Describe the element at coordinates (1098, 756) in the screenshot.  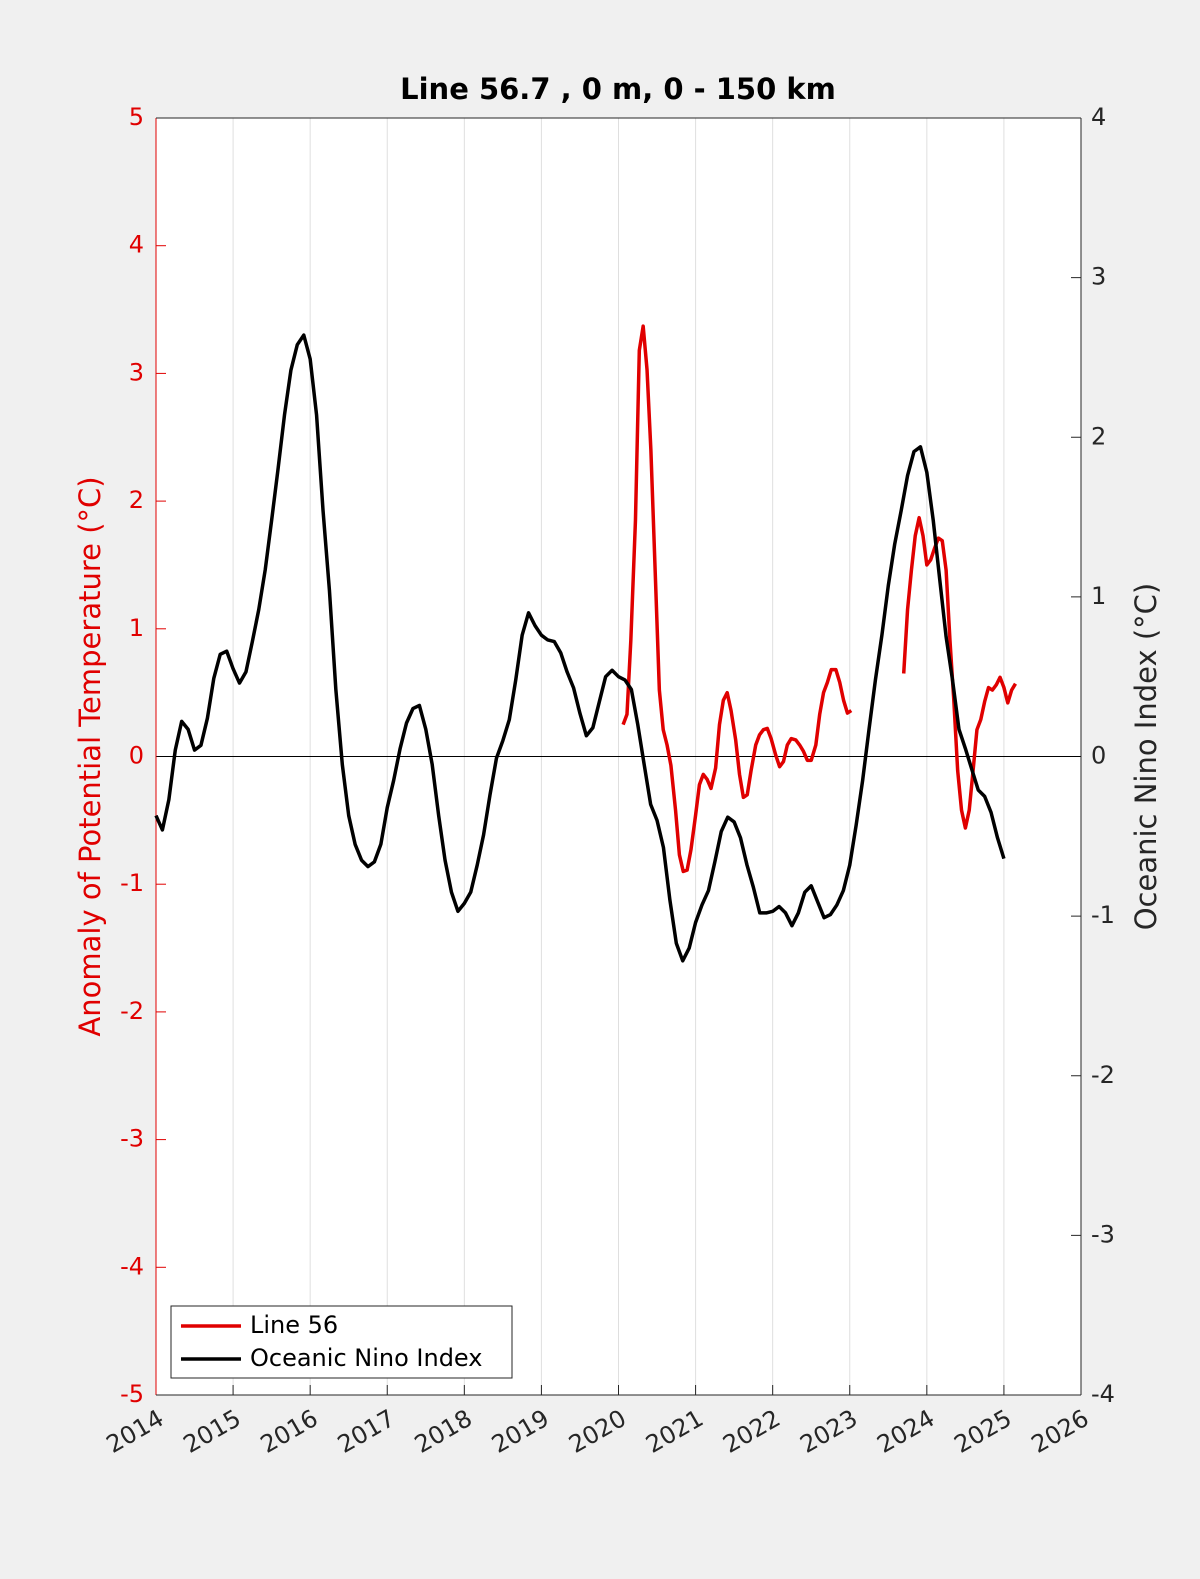
I see `y2-tick-label: 0` at that location.